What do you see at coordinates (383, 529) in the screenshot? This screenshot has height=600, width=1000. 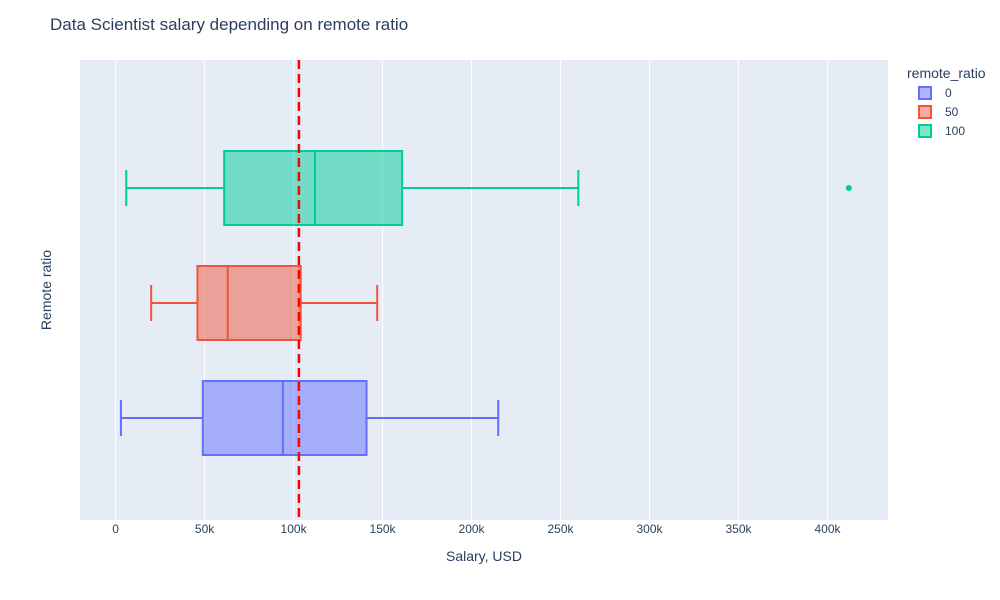 I see `x-tick-label: 150k` at bounding box center [383, 529].